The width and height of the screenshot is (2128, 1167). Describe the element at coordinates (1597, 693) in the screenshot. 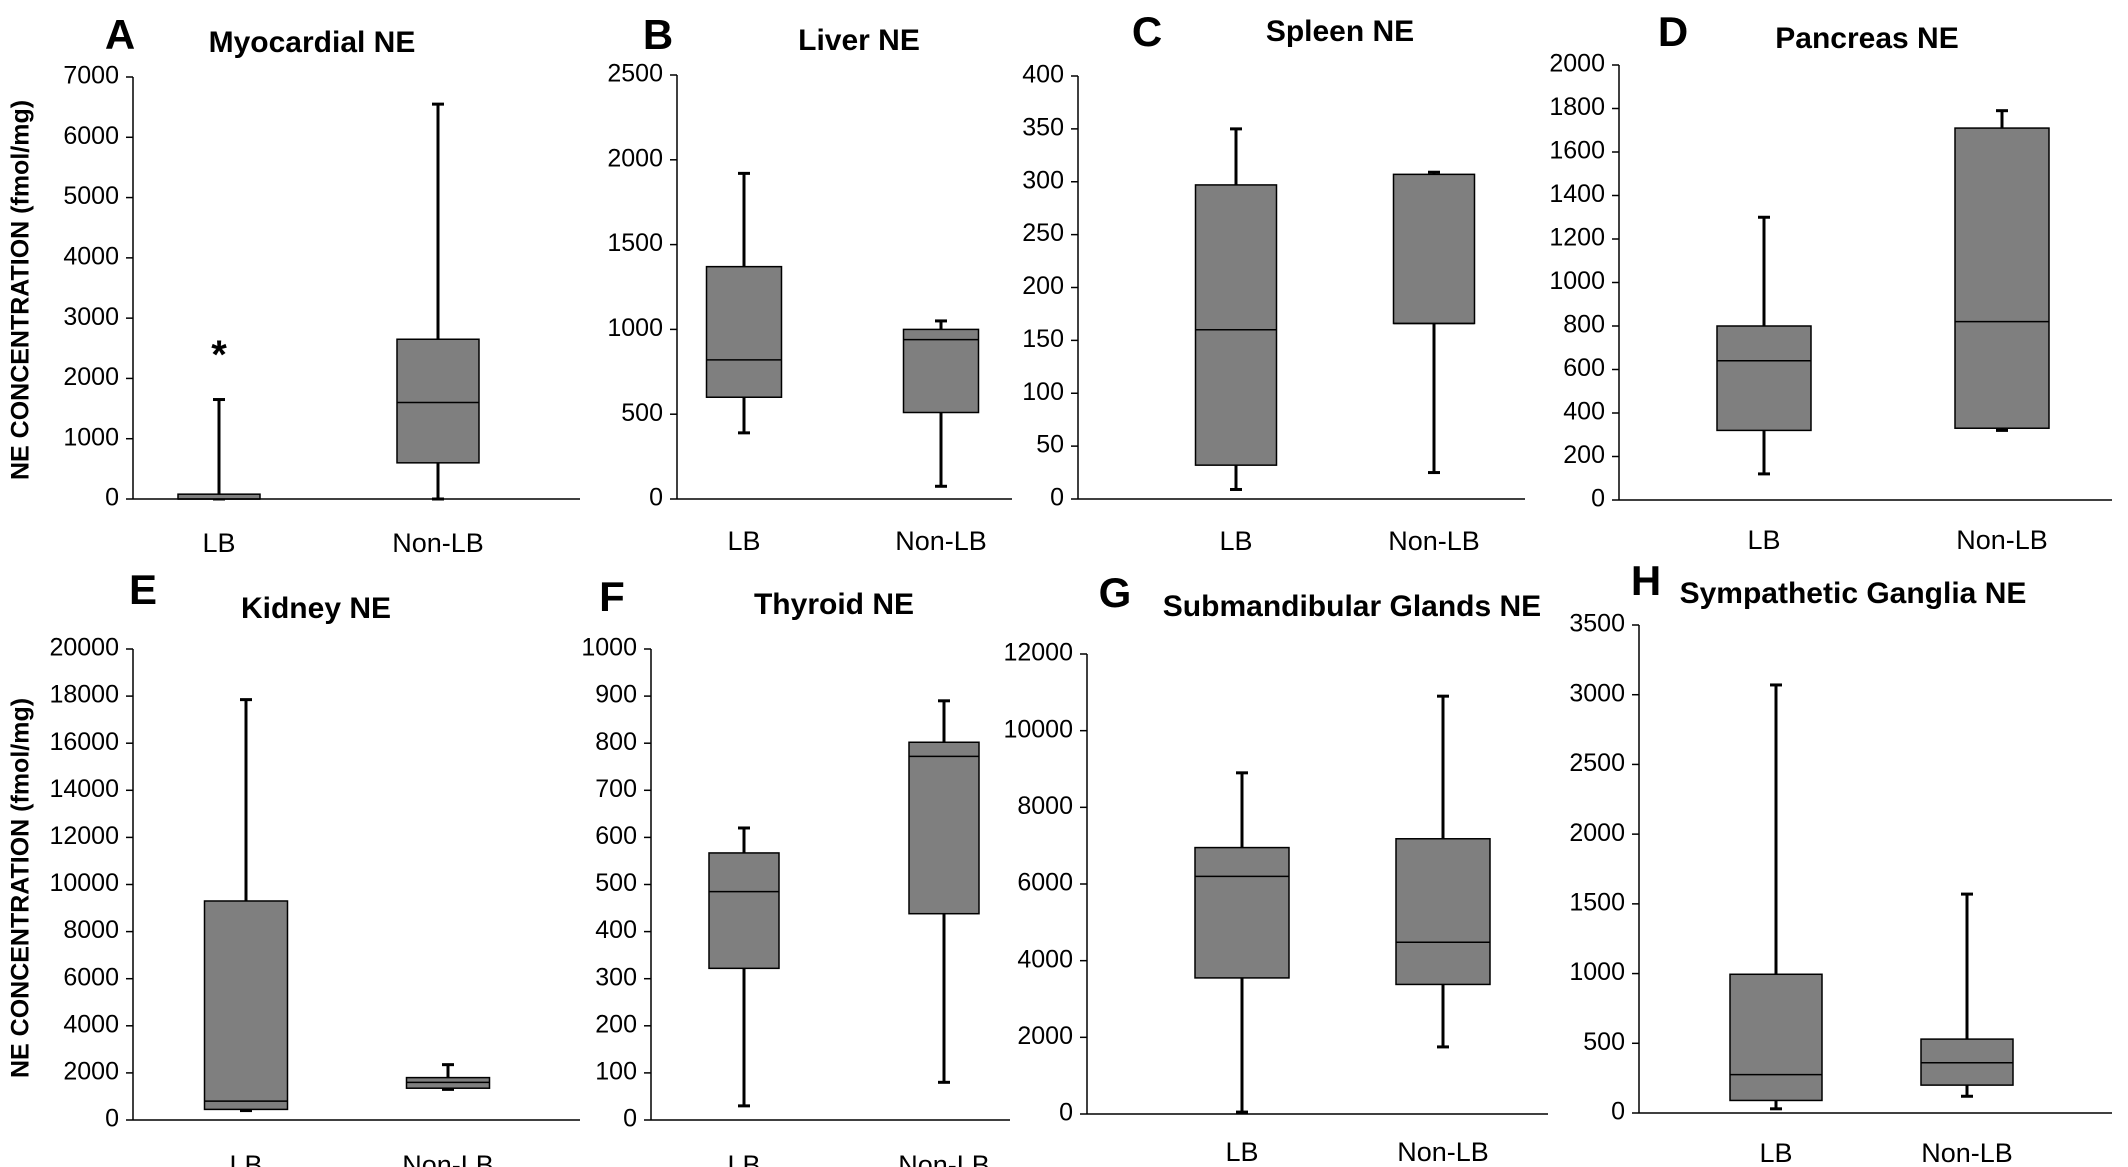

I see `panel-h-ytick-label: 3000` at that location.